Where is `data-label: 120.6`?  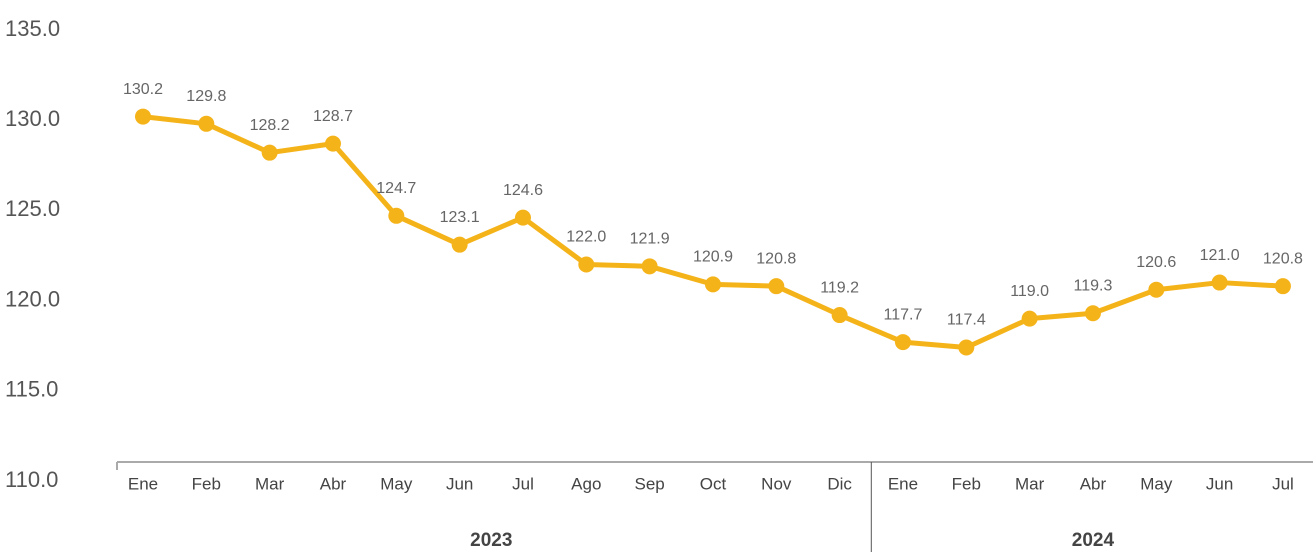
data-label: 120.6 is located at coordinates (1156, 262).